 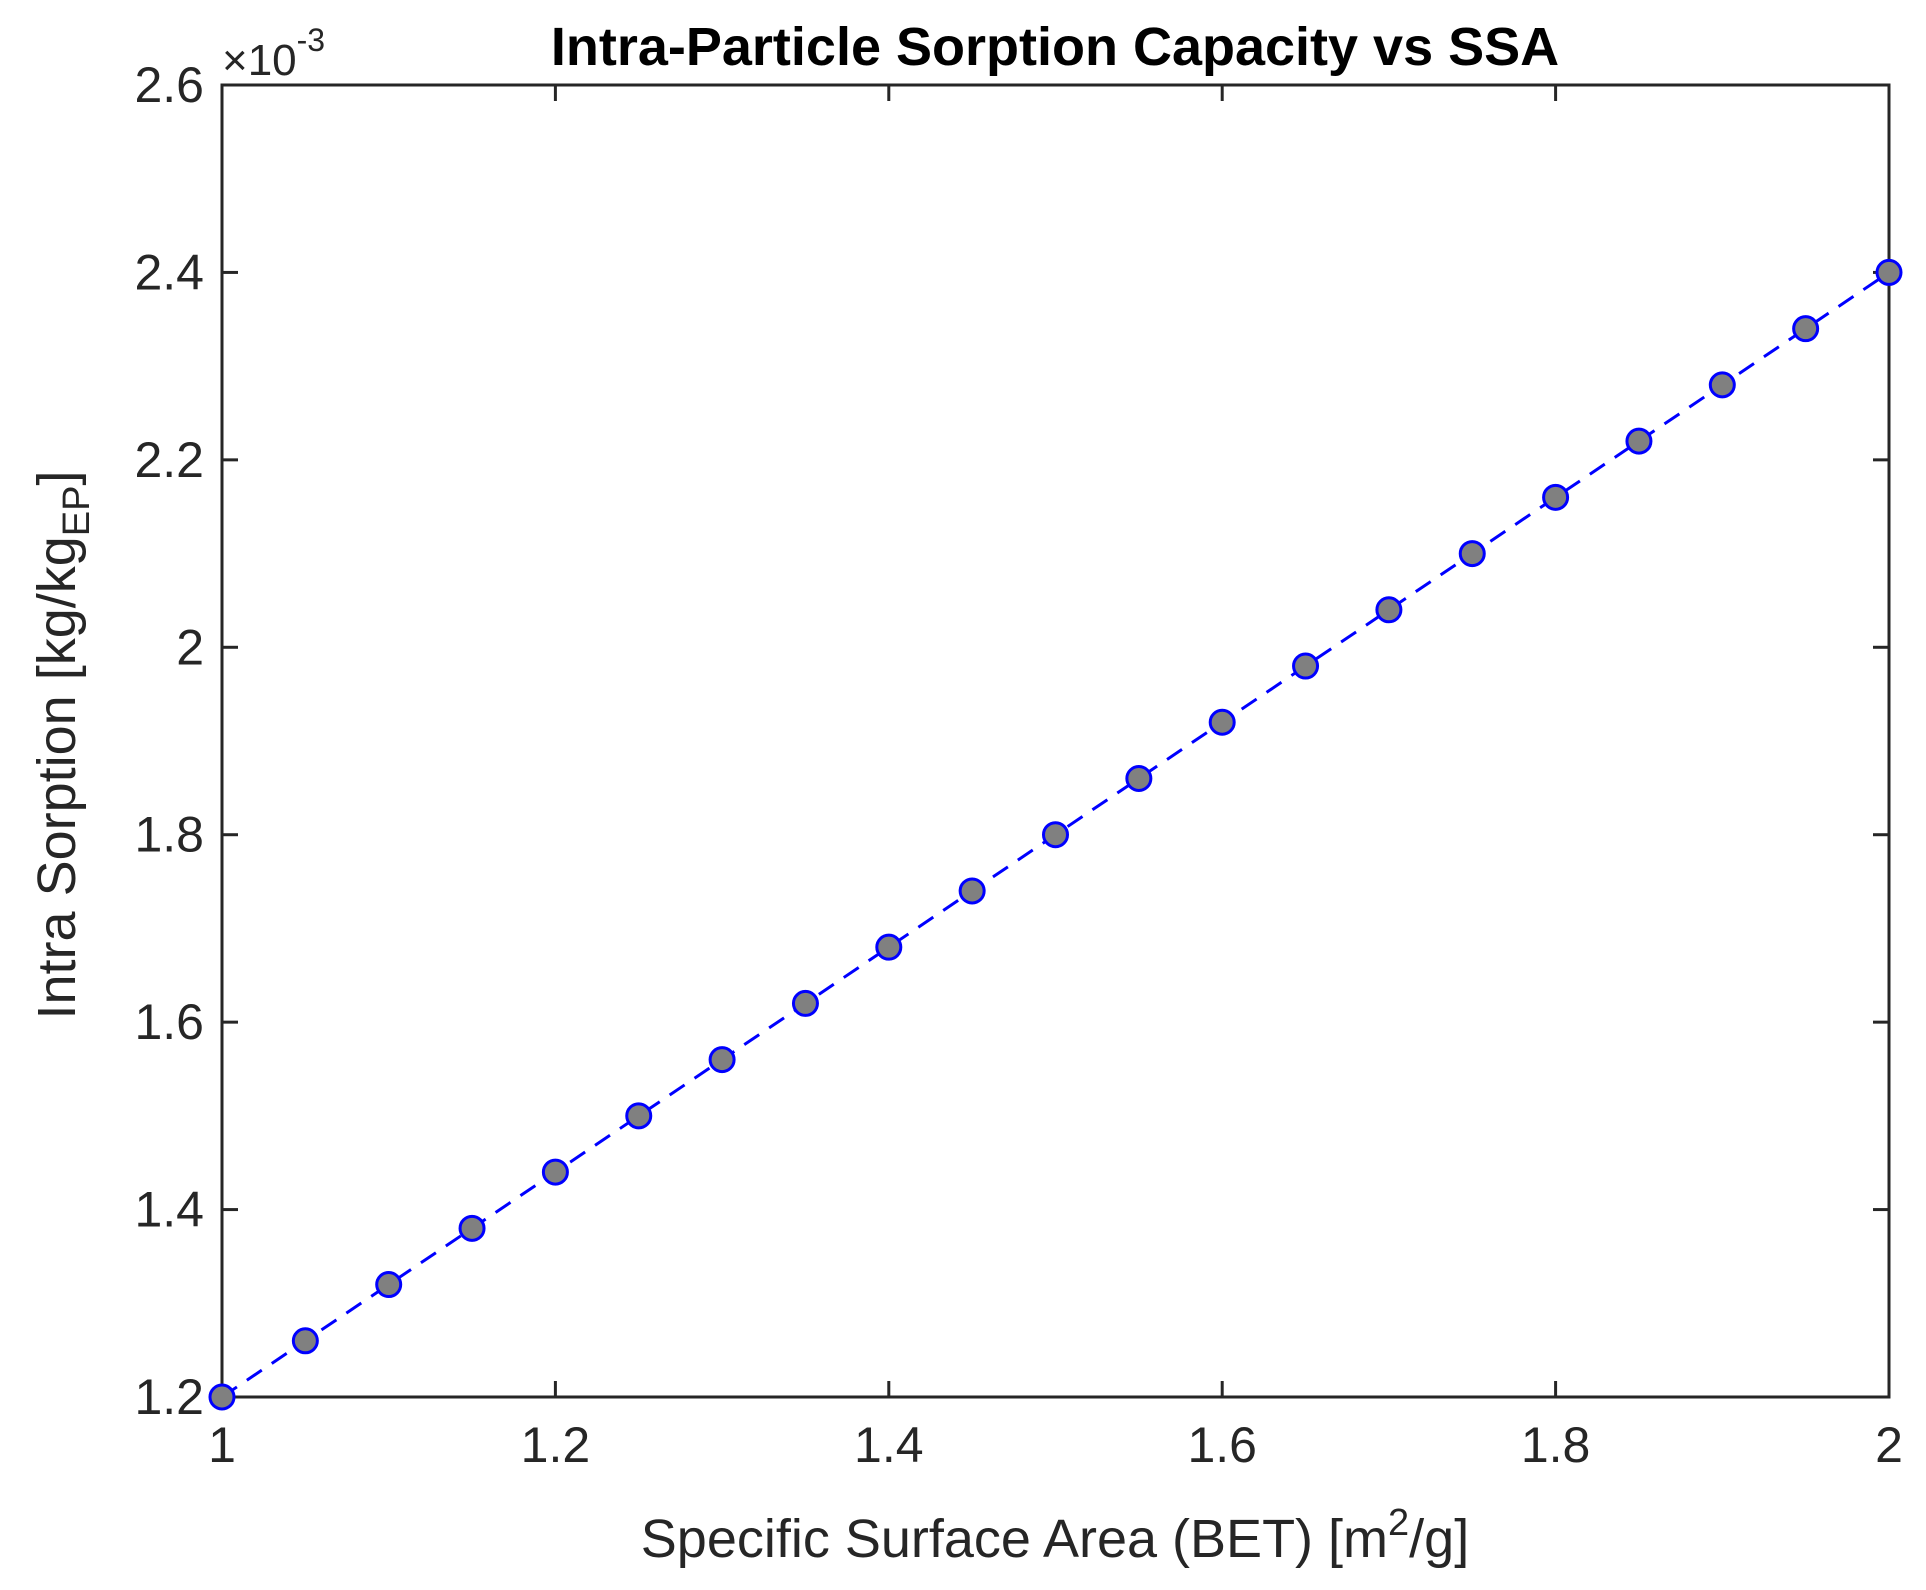 What do you see at coordinates (259, 60) in the screenshot?
I see `y-exponent-prefix: ×10` at bounding box center [259, 60].